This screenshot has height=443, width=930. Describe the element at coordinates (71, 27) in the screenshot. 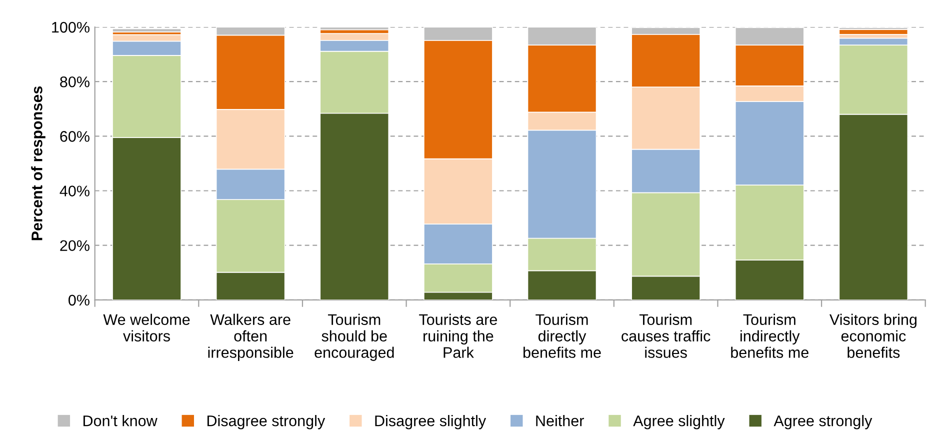

I see `y-tick-label: 100%` at that location.